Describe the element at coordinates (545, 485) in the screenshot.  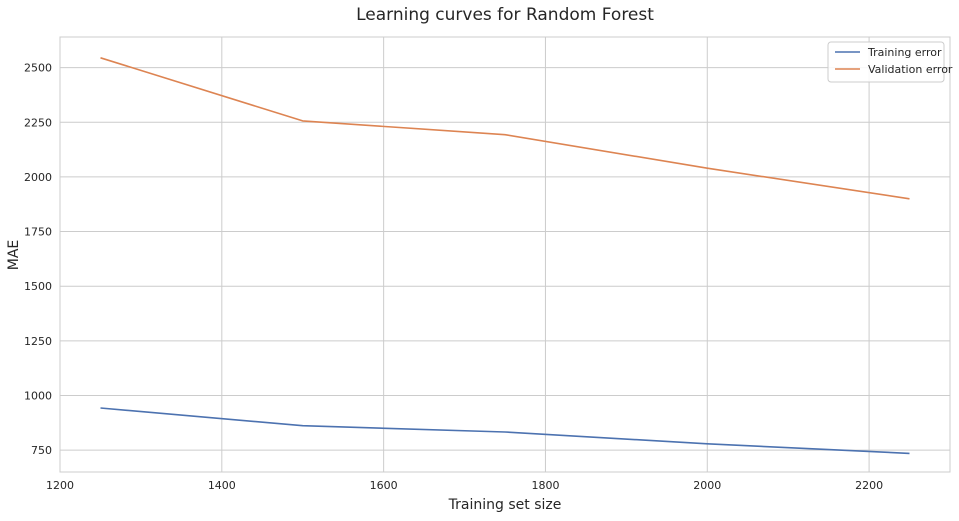
I see `x-tick-label: 1800` at that location.